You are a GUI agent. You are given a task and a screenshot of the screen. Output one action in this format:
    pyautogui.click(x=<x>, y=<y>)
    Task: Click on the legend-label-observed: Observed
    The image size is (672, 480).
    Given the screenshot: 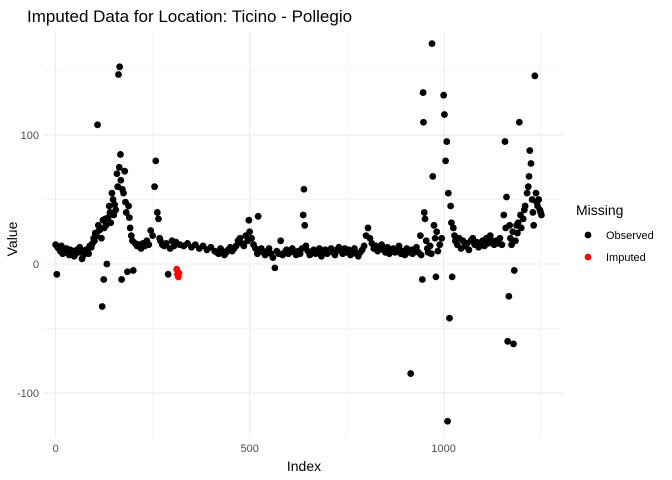 What is the action you would take?
    pyautogui.click(x=630, y=236)
    